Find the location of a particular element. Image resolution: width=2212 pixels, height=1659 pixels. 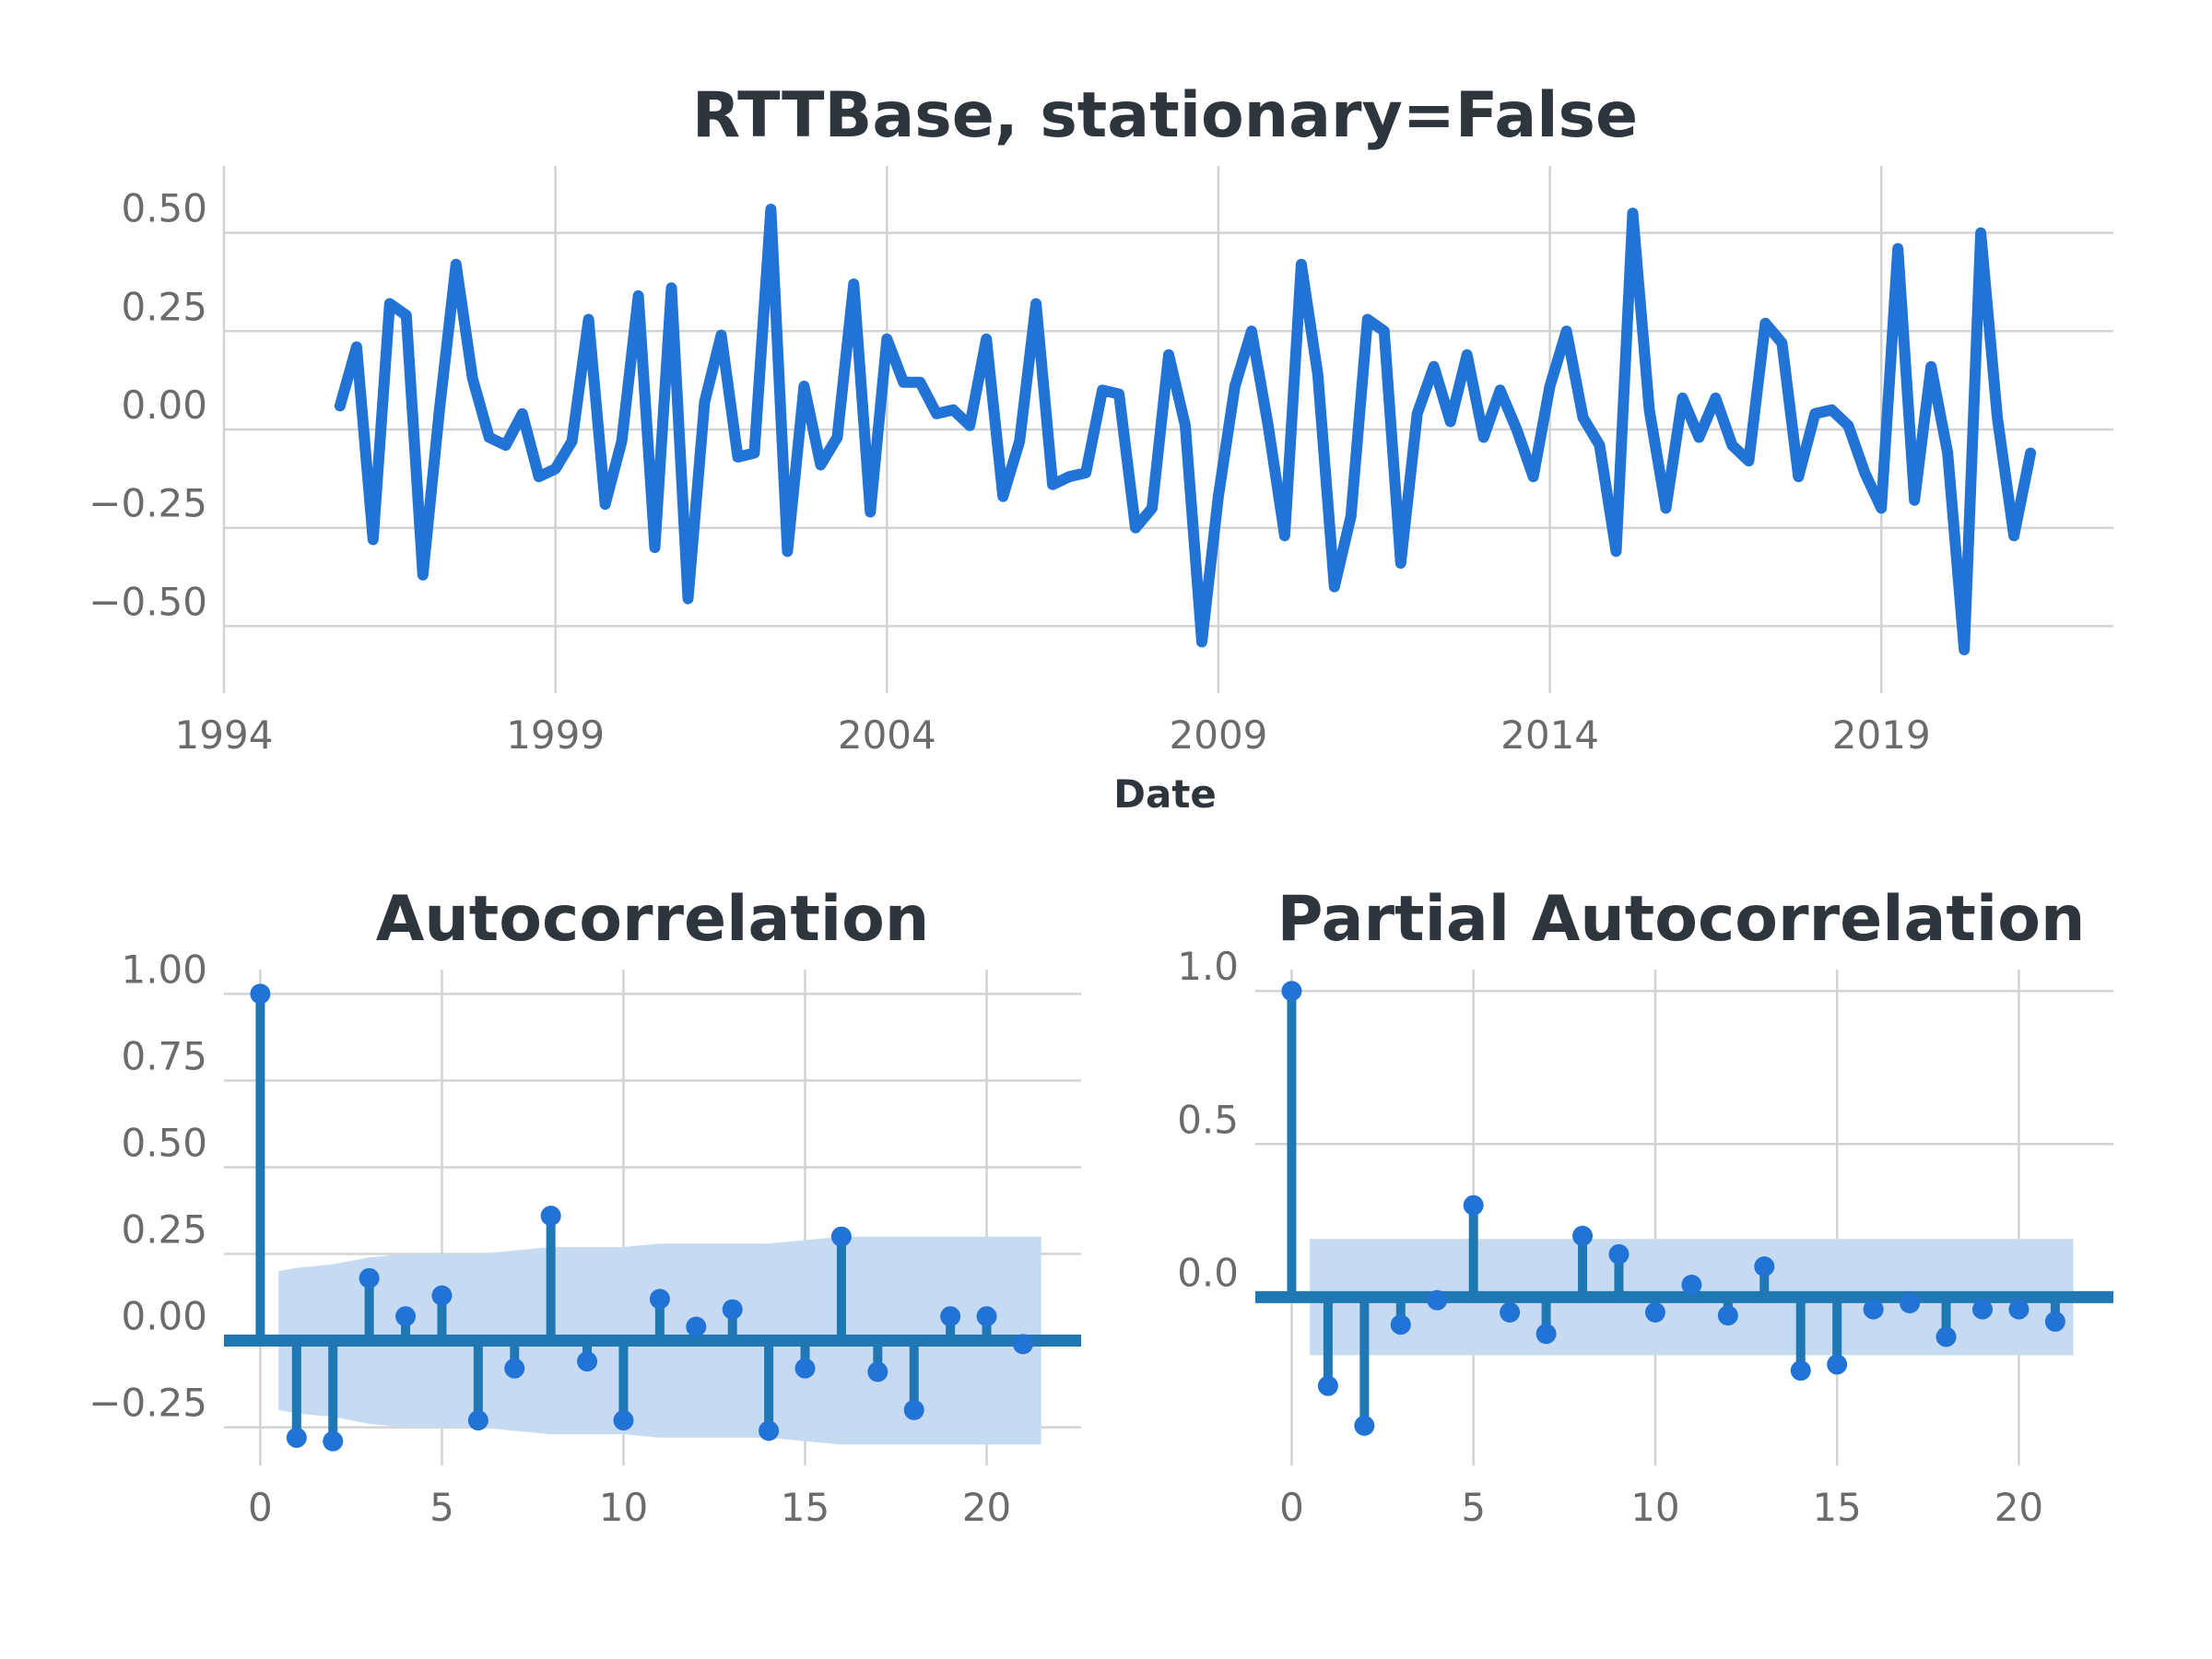

acf-xtick-label: 0 is located at coordinates (260, 1507).